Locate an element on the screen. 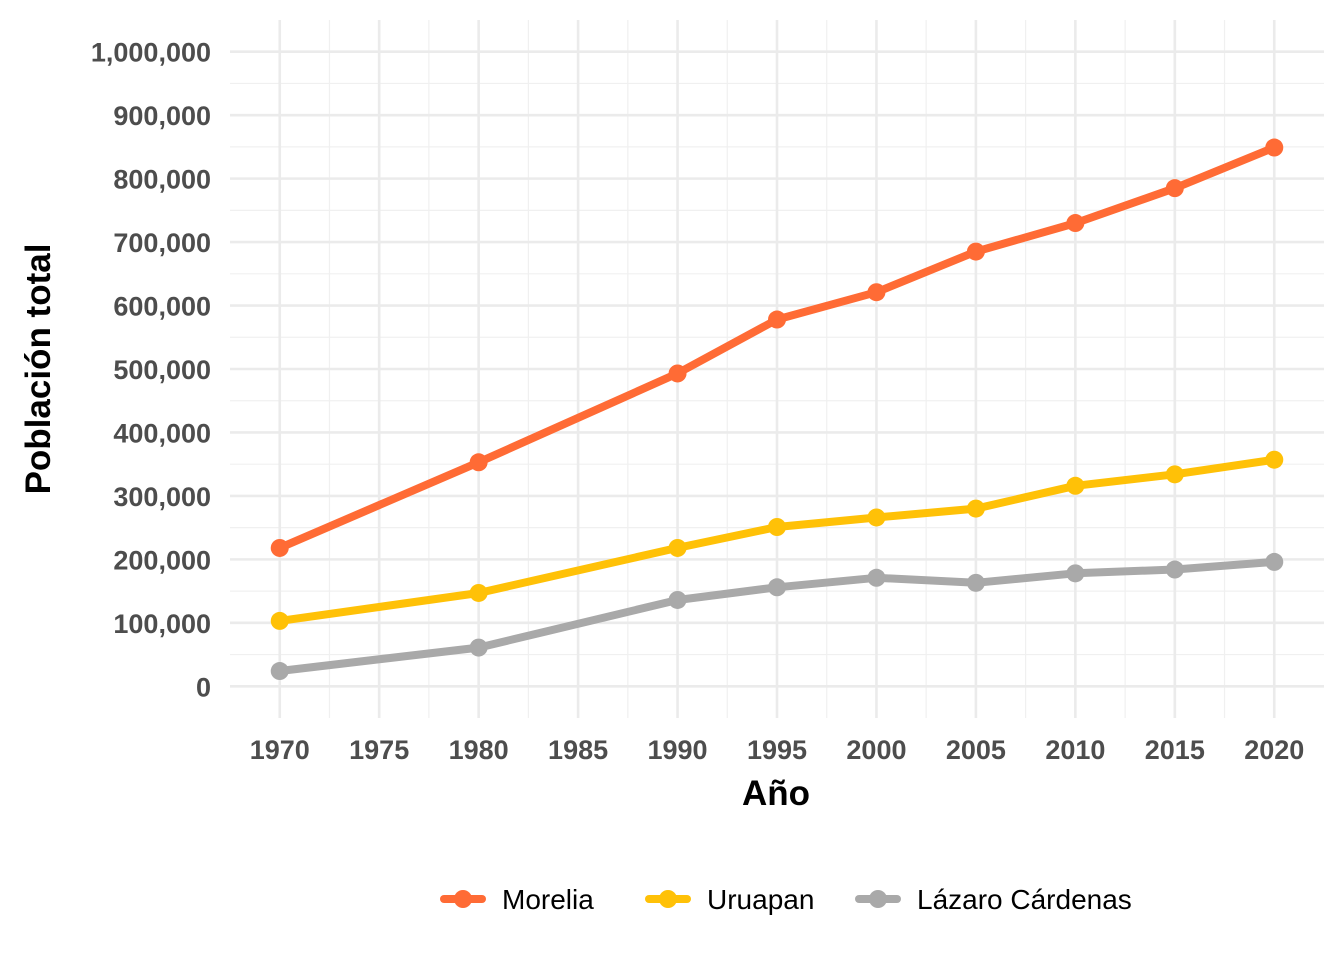 This screenshot has width=1344, height=960. legend-item: Uruapan is located at coordinates (729, 899).